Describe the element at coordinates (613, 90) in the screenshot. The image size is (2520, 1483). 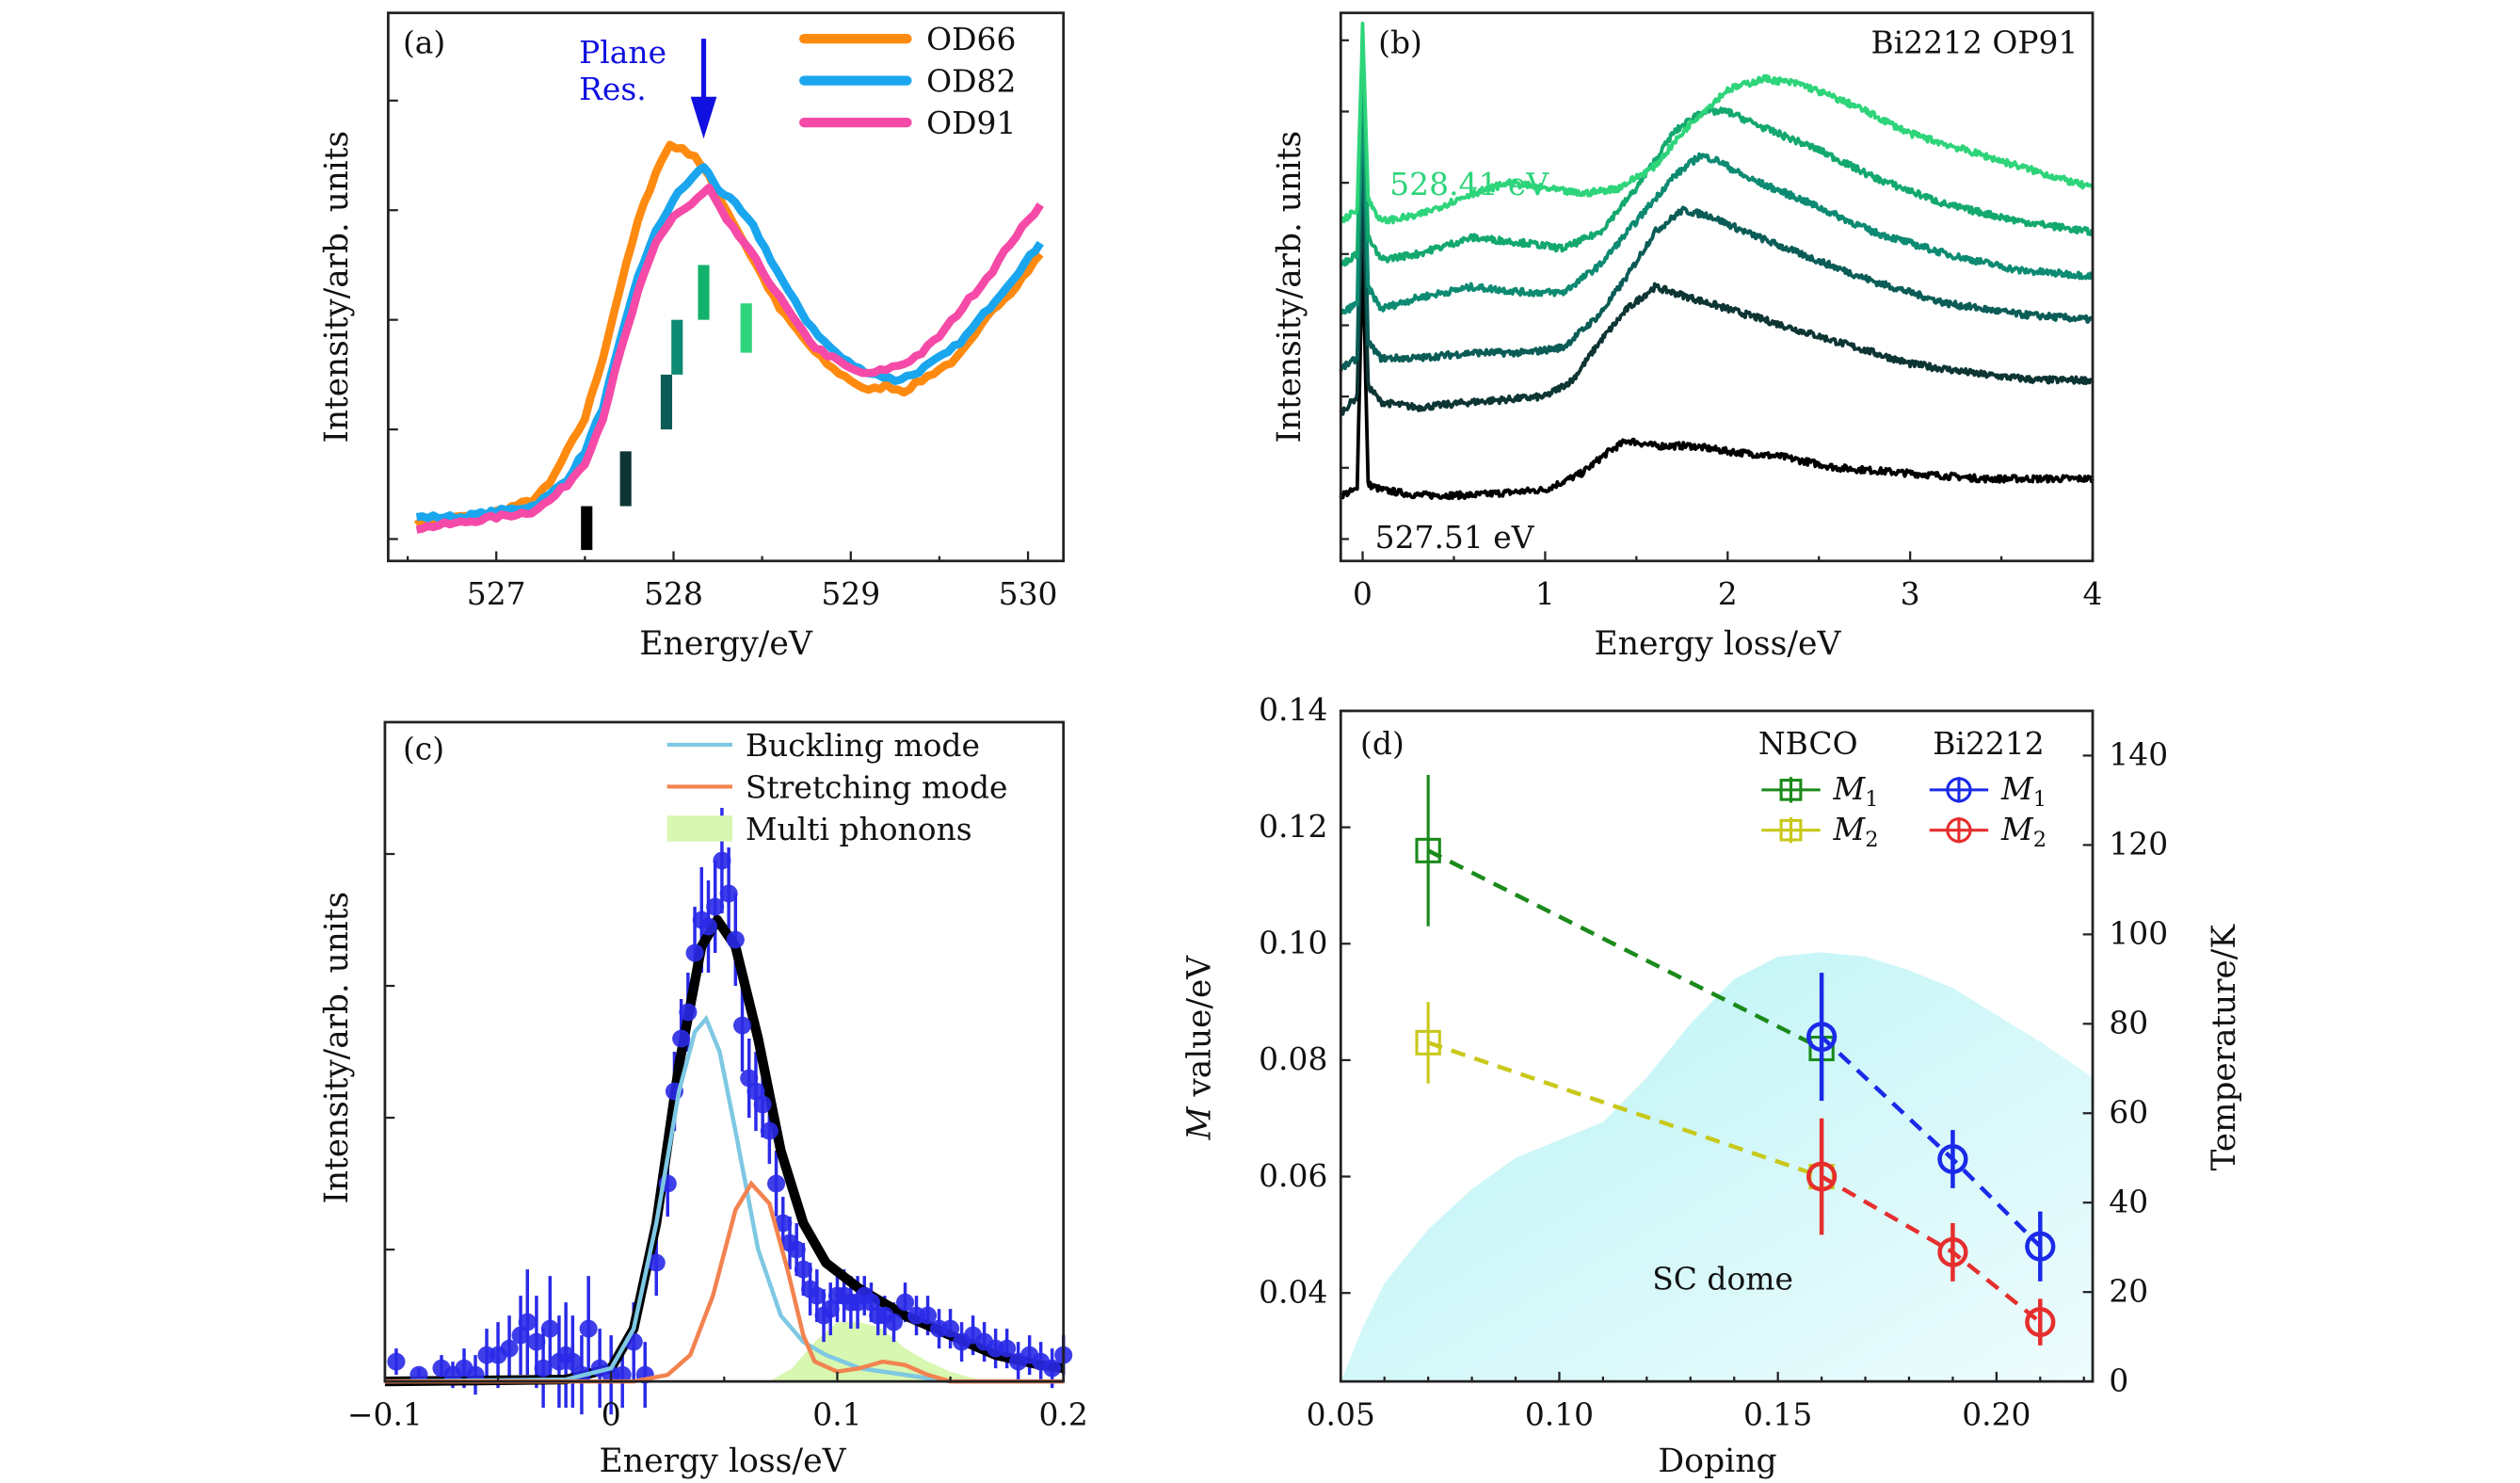
I see `plane-res-text-line2: Res.` at that location.